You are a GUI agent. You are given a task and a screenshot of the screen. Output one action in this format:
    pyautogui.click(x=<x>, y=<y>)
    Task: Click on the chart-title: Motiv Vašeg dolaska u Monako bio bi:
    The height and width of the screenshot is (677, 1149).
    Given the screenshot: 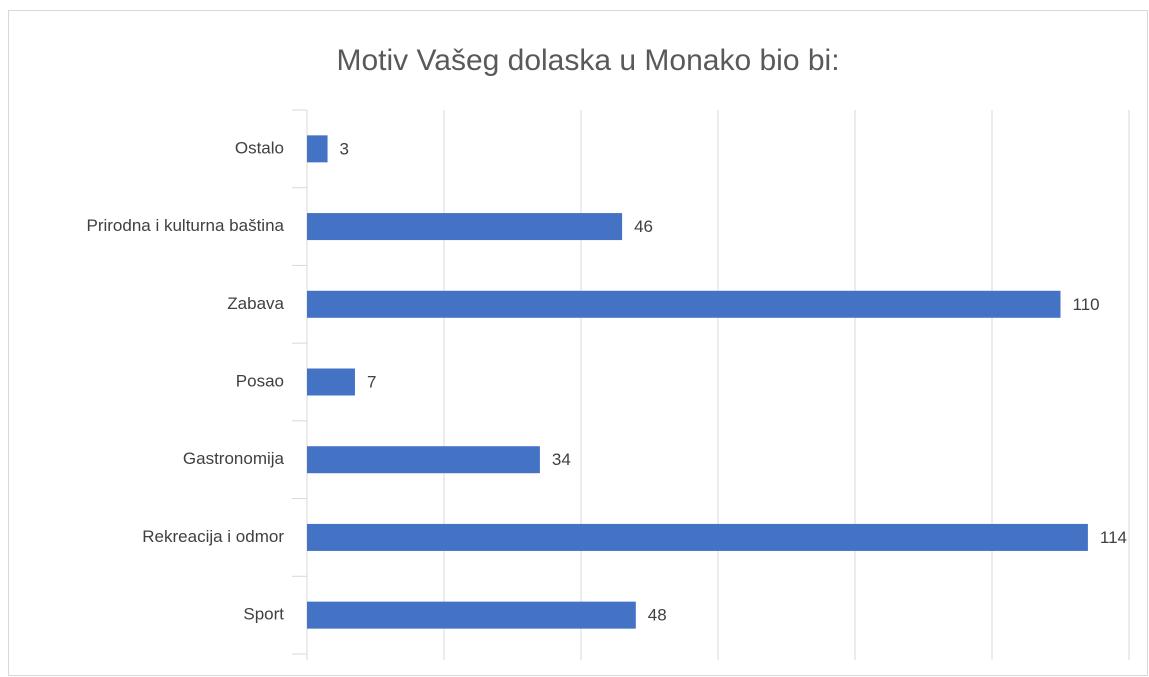 What is the action you would take?
    pyautogui.click(x=587, y=60)
    